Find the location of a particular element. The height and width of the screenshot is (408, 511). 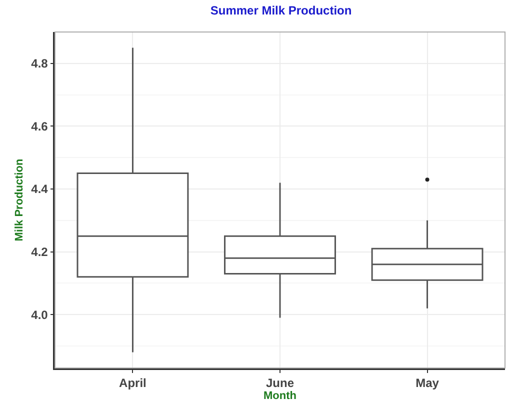

y-tick-label: 4.8 is located at coordinates (39, 63).